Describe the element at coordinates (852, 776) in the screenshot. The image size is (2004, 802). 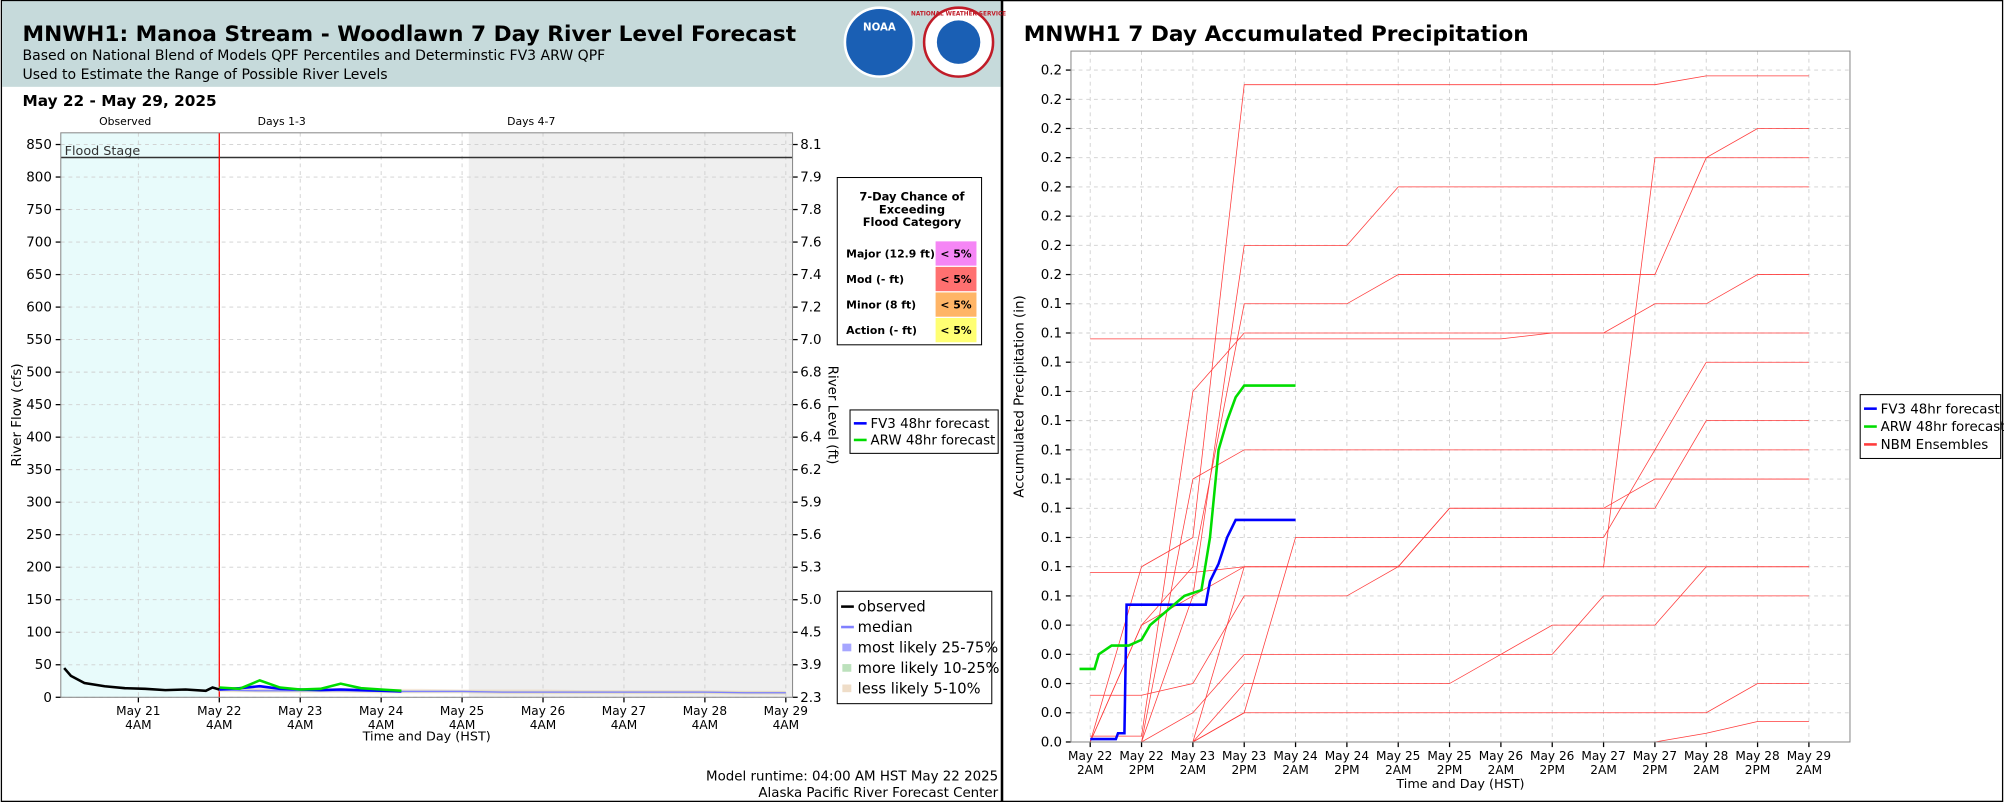
I see `footer-runtime: Model runtime: 04:00 AM HST May 22 2025` at that location.